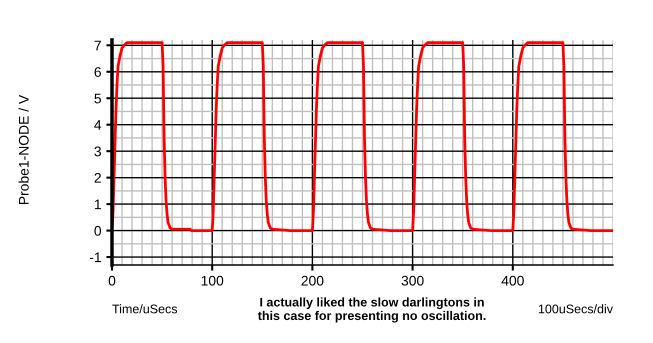 The image size is (653, 343). I want to click on y-tick-label: 0, so click(98, 231).